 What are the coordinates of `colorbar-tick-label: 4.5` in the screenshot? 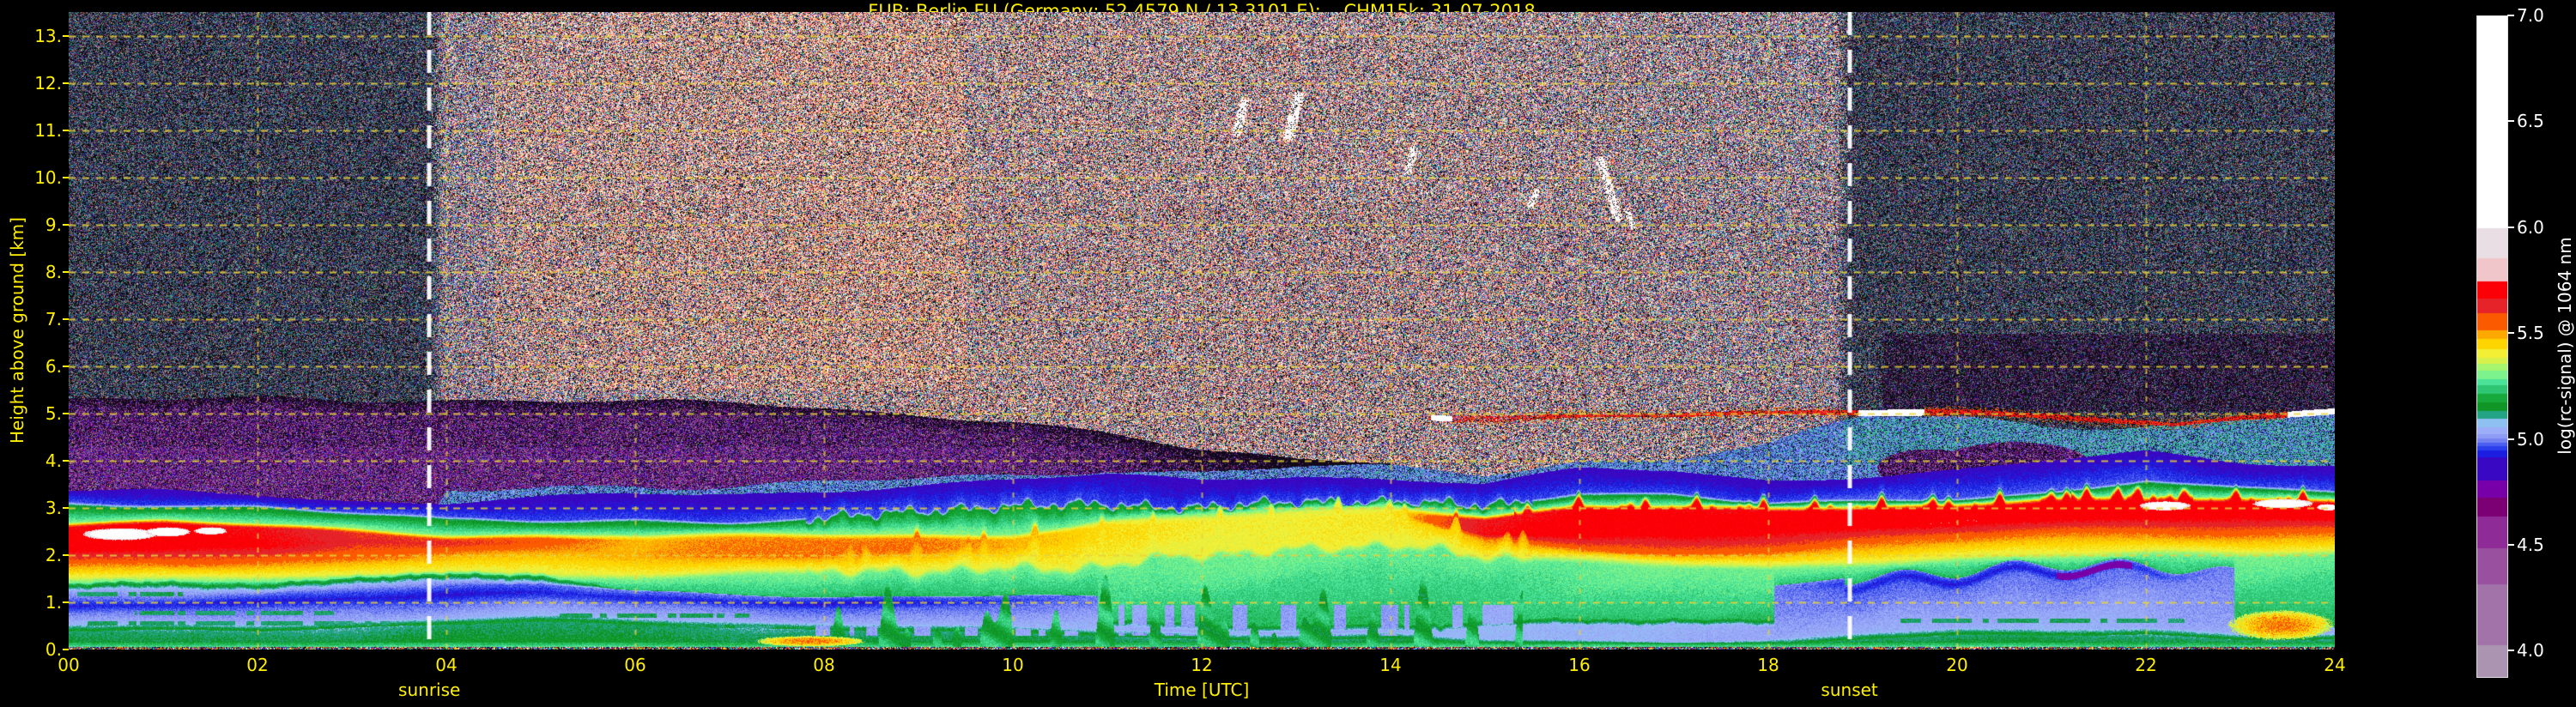 It's located at (2530, 545).